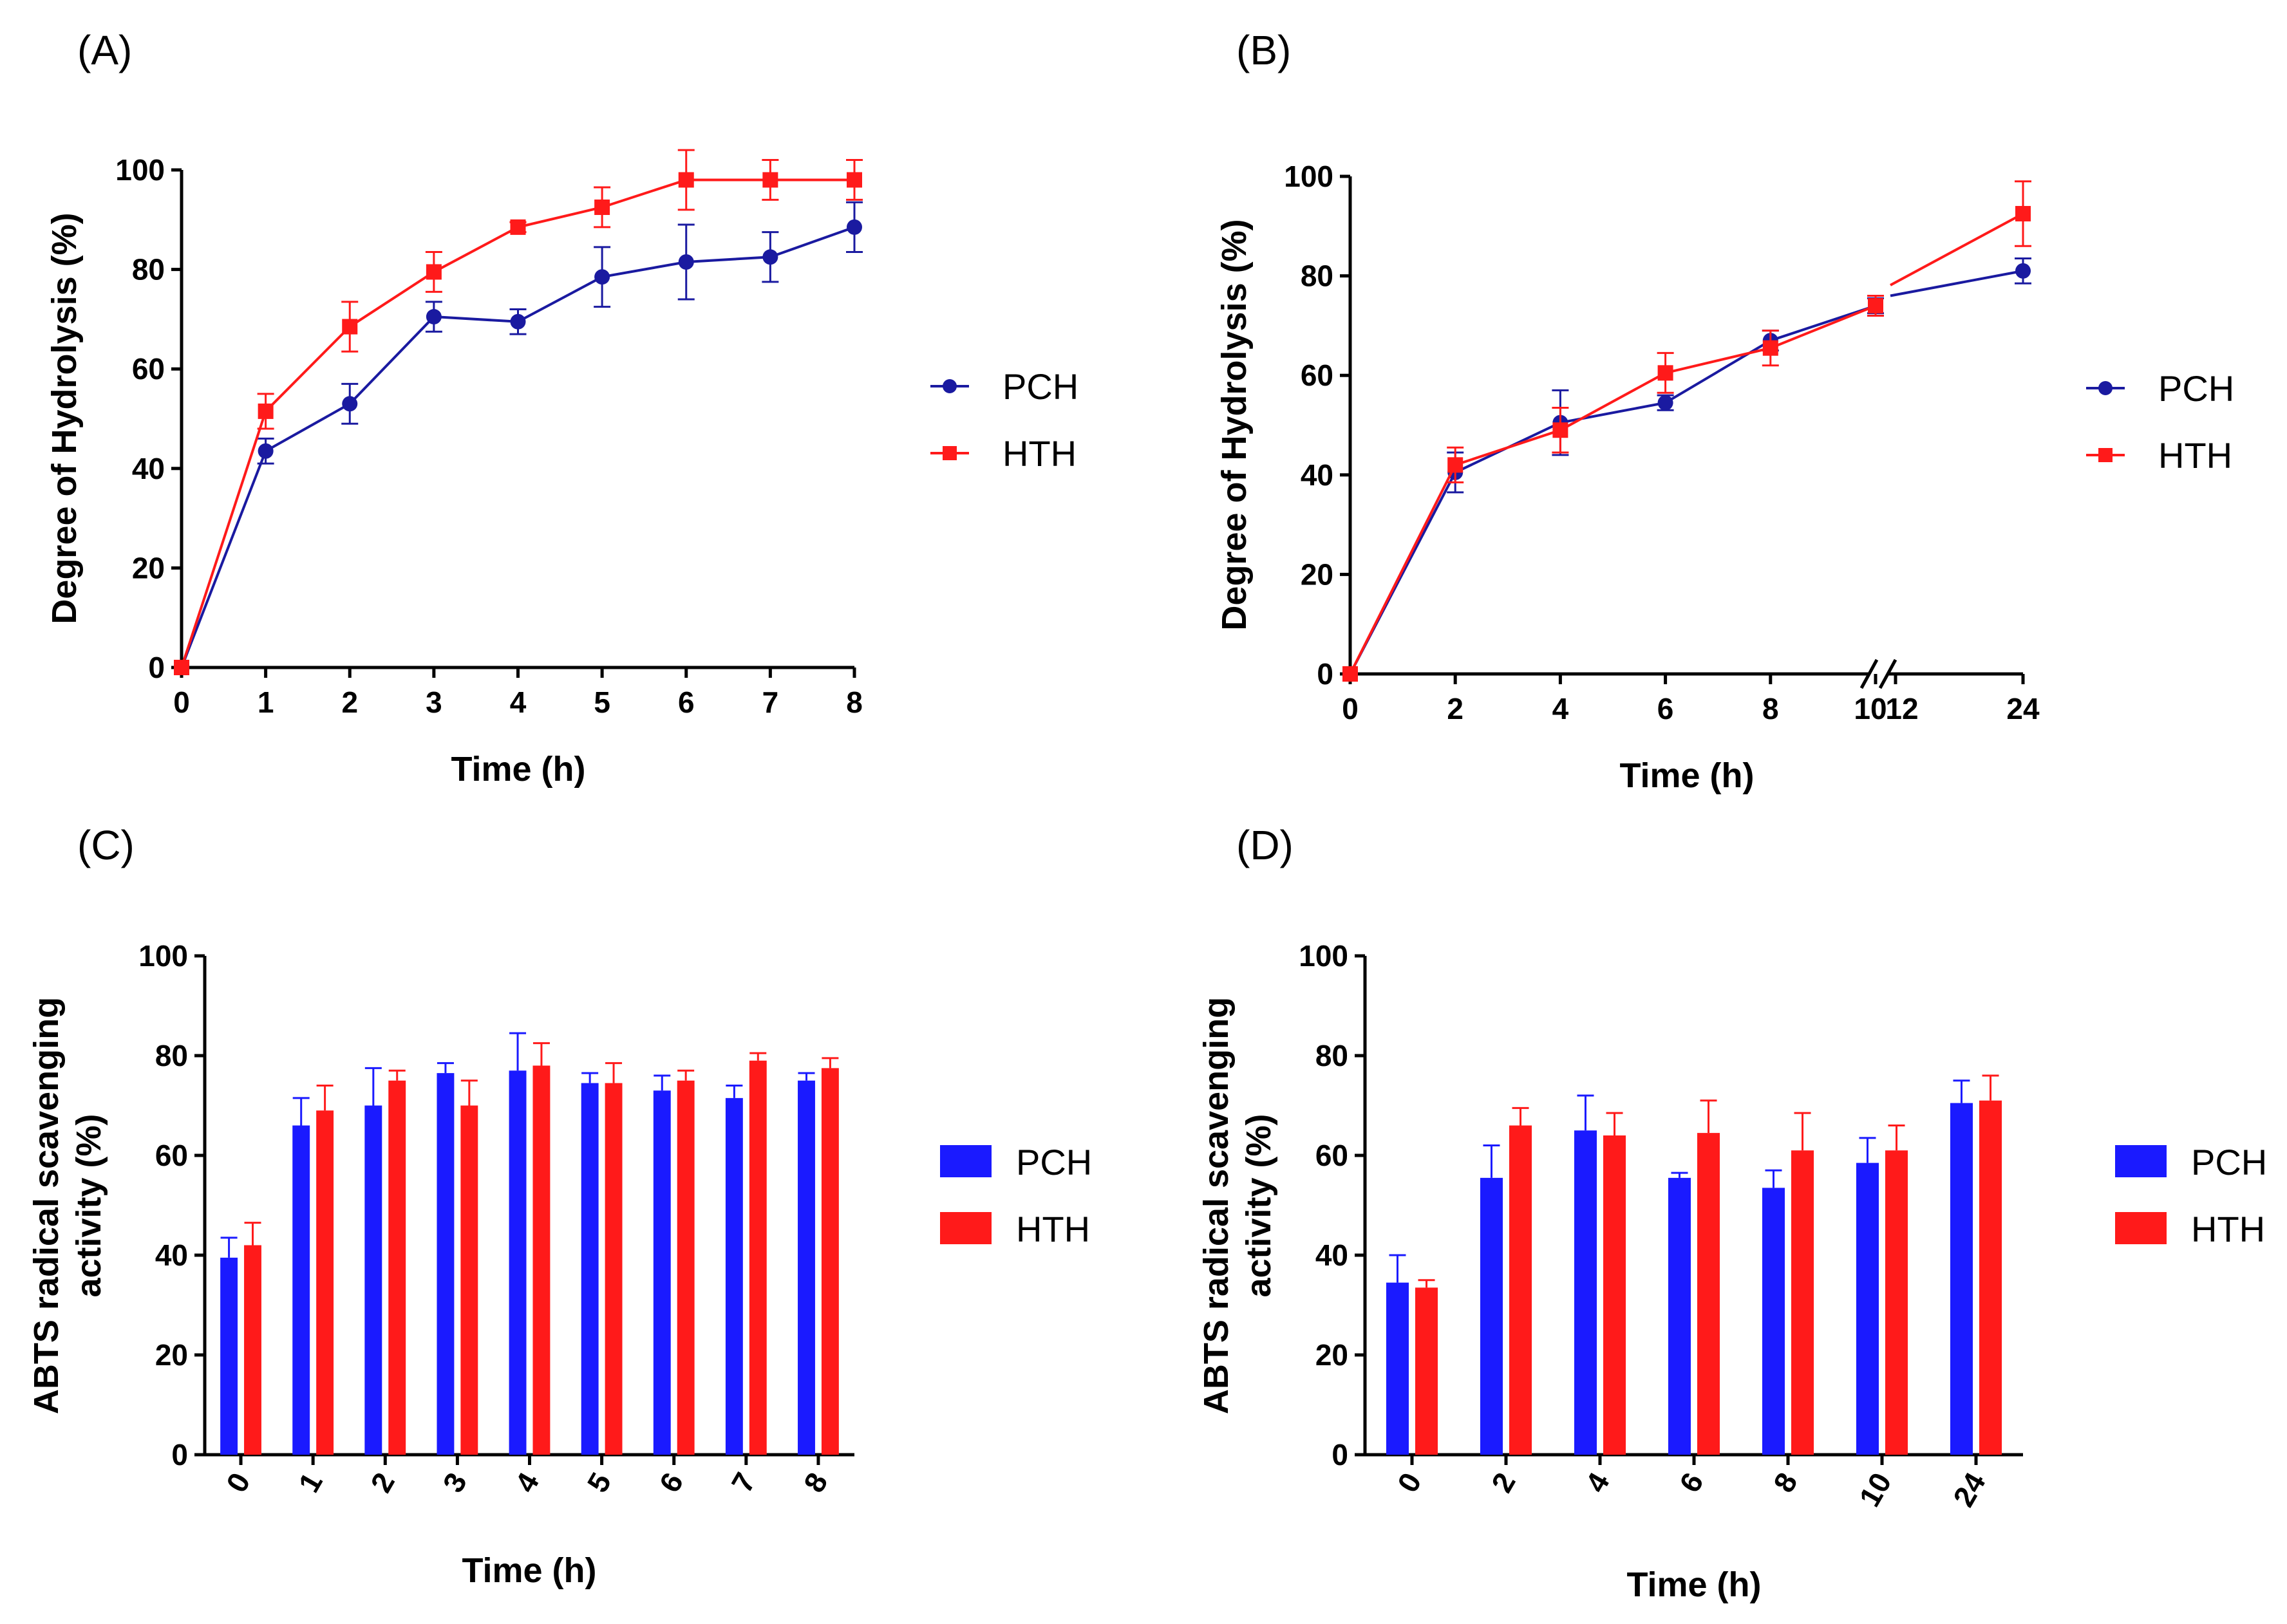 The width and height of the screenshot is (2287, 1624). I want to click on panel-label: (D), so click(1265, 845).